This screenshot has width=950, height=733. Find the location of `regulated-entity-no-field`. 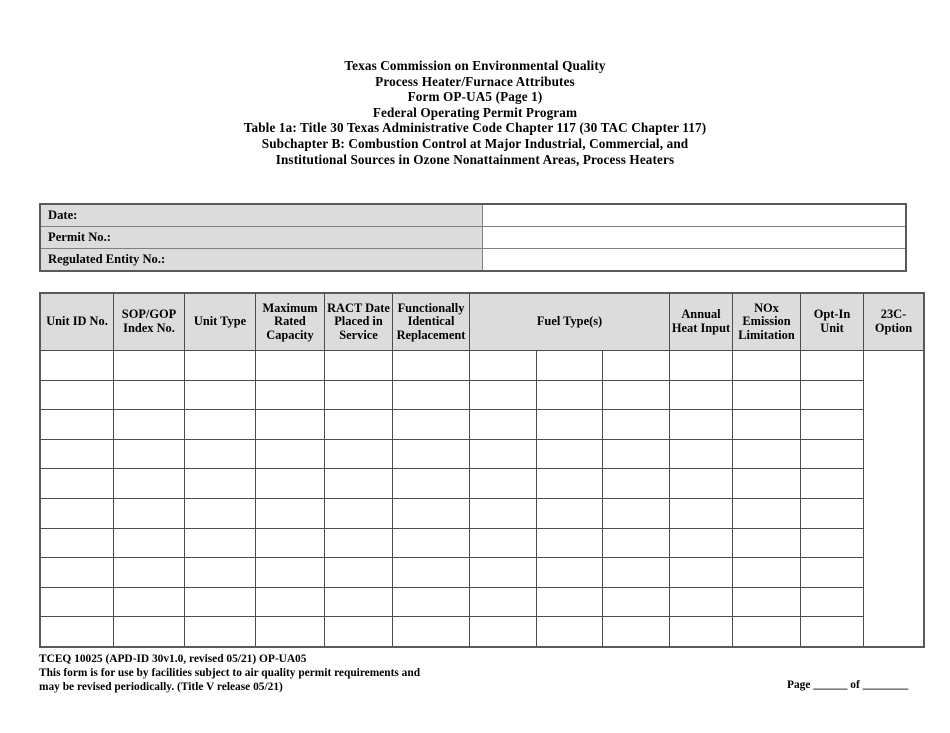

regulated-entity-no-field is located at coordinates (694, 260).